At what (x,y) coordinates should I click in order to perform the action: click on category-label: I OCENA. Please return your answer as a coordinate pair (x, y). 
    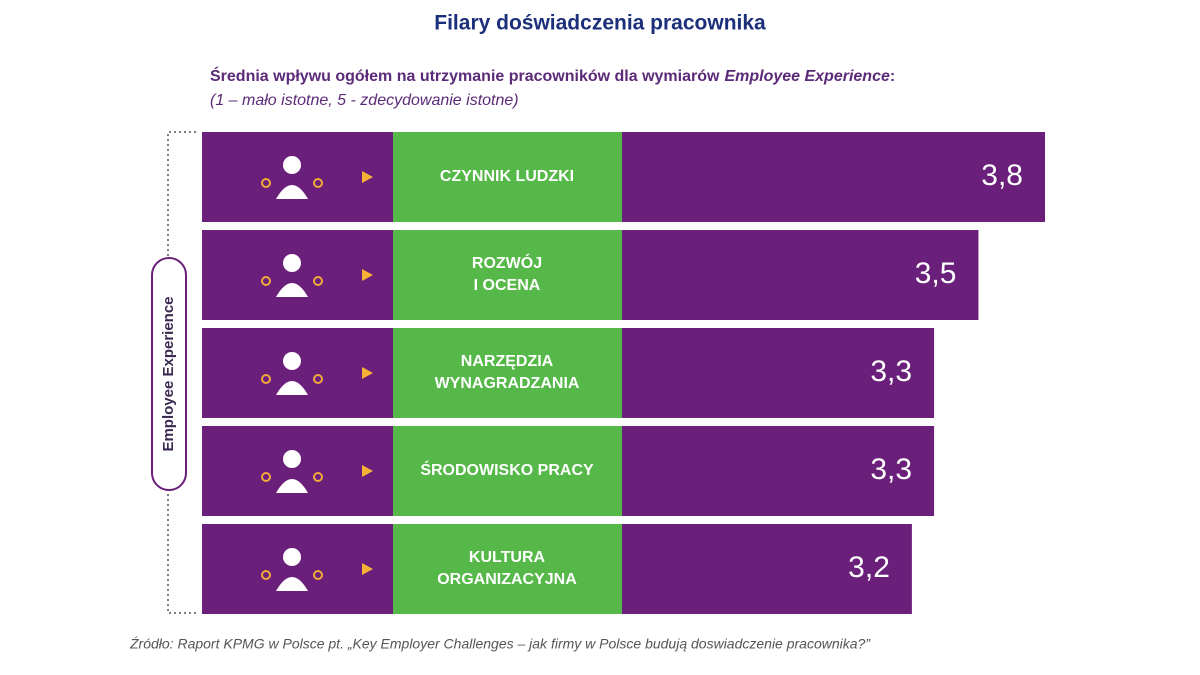
    Looking at the image, I should click on (507, 285).